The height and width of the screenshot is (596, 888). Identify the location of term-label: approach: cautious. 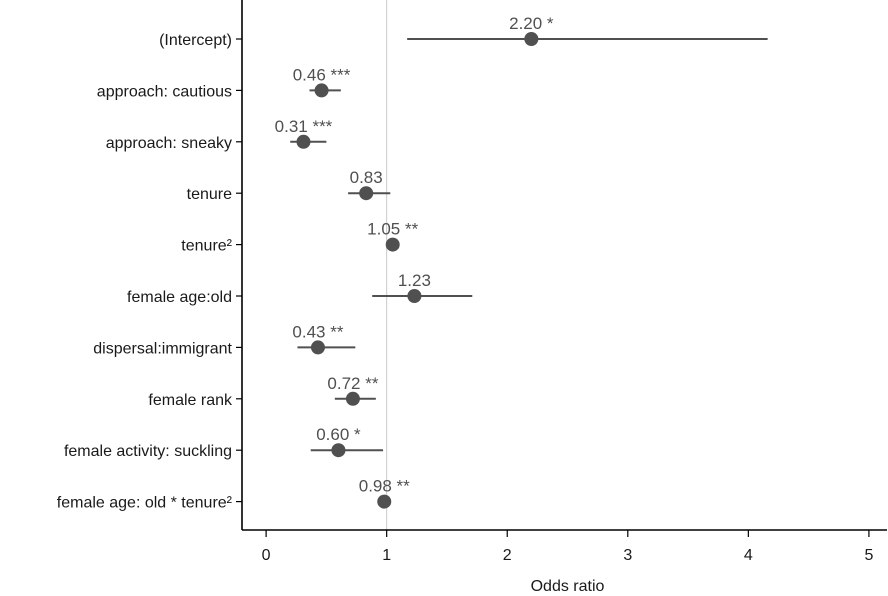
(164, 91).